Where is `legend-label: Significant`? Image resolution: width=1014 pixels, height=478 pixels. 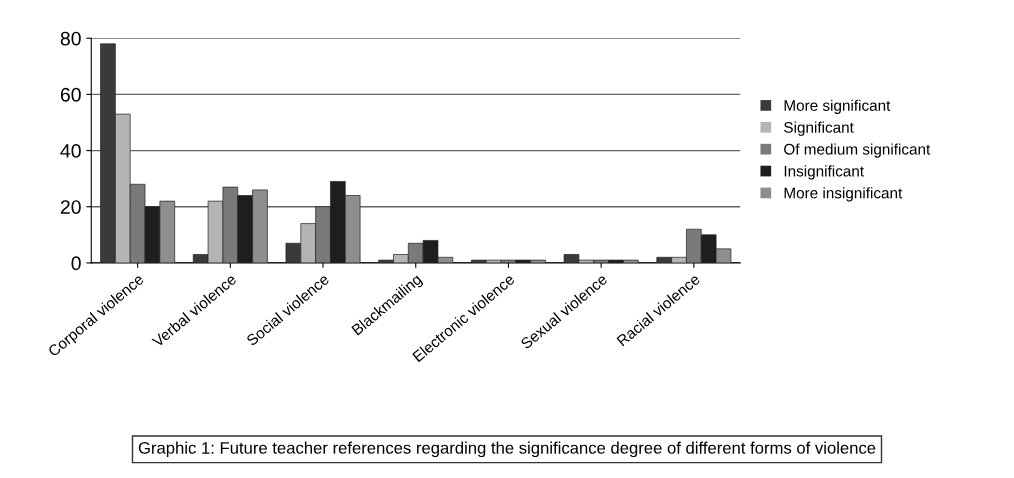
legend-label: Significant is located at coordinates (819, 128).